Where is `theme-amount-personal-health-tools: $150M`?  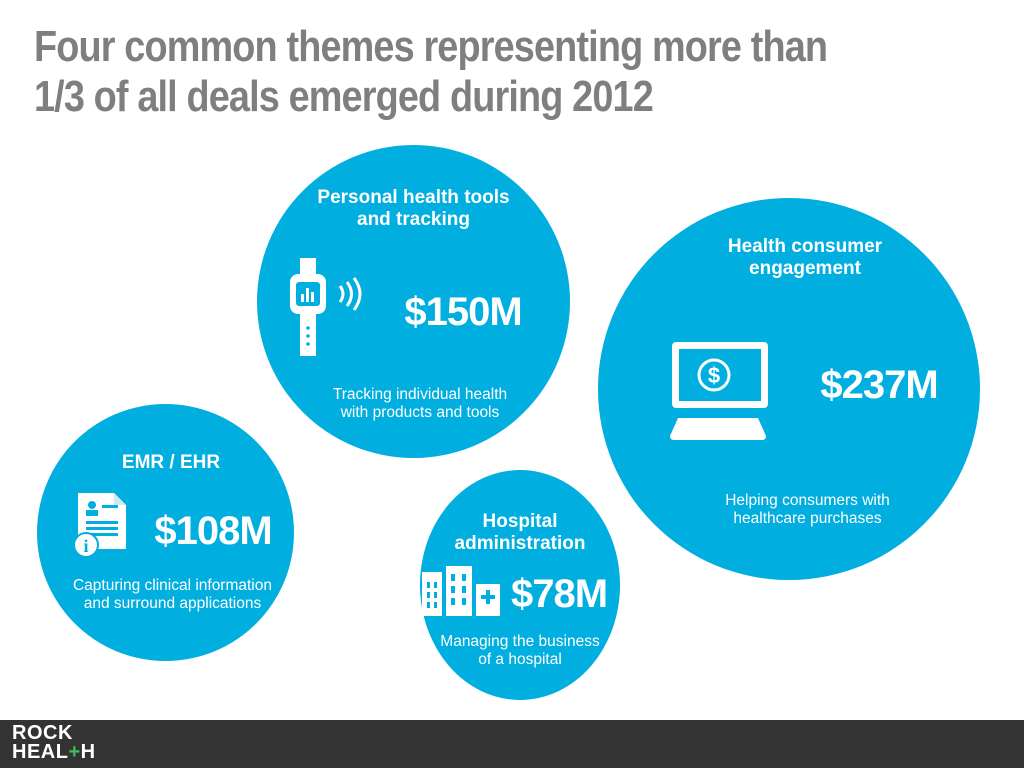
theme-amount-personal-health-tools: $150M is located at coordinates (463, 312).